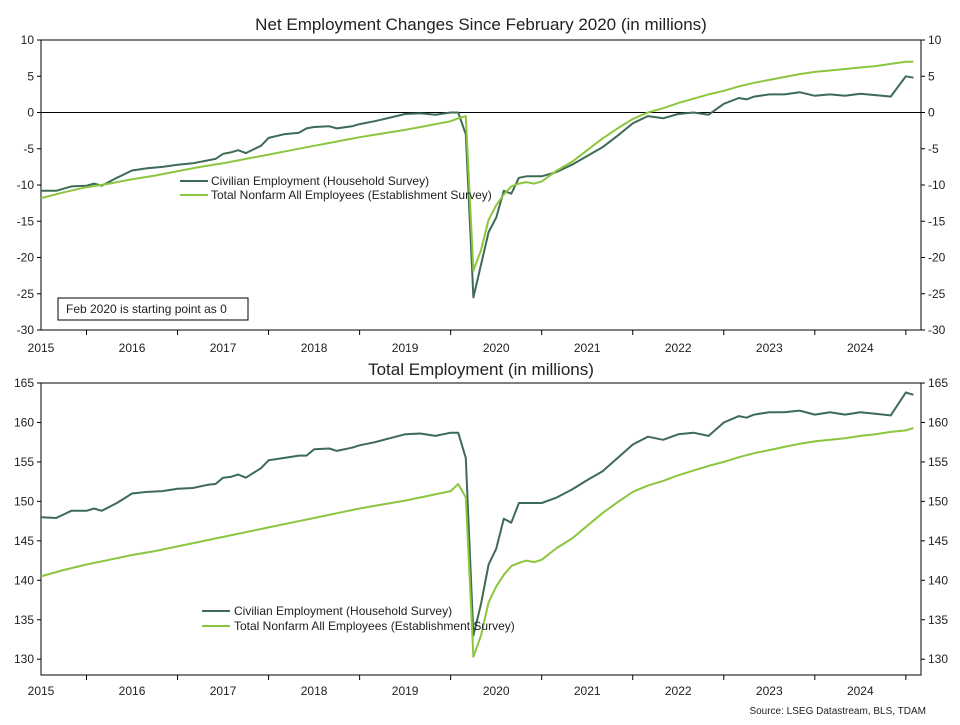 Image resolution: width=960 pixels, height=725 pixels. Describe the element at coordinates (26, 258) in the screenshot. I see `left-tick-label: -20` at that location.